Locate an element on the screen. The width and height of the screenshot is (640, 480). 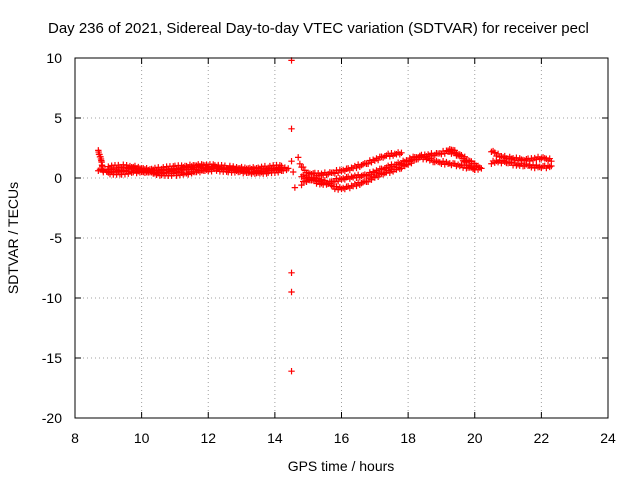
x-tick-label: 10 is located at coordinates (142, 438).